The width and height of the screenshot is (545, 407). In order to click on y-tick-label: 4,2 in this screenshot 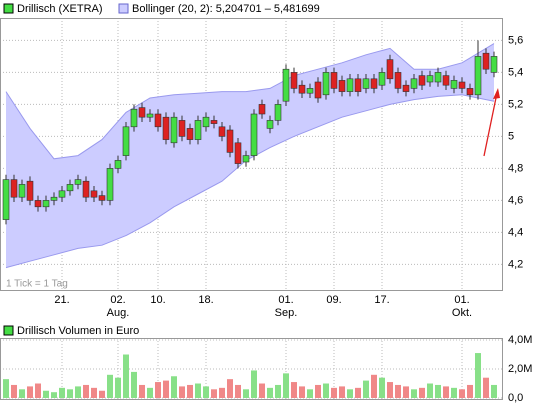, I will do `click(515, 264)`.